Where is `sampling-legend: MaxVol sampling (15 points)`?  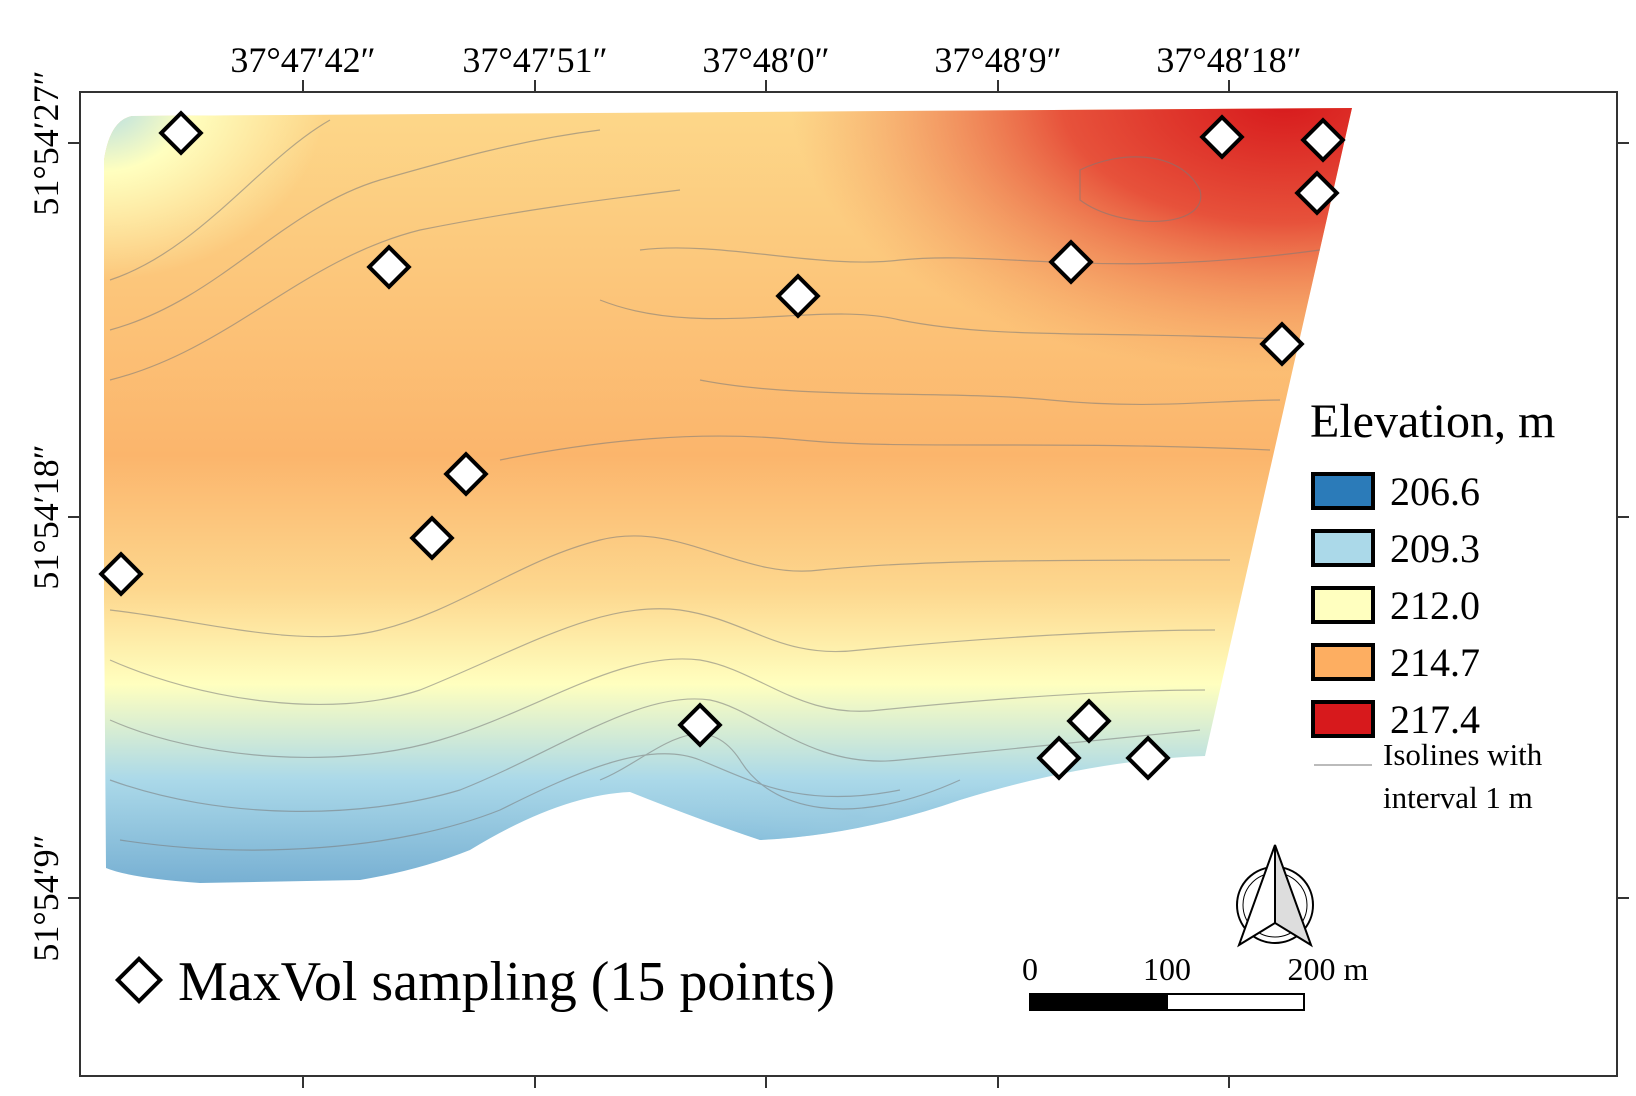 sampling-legend: MaxVol sampling (15 points) is located at coordinates (474, 982).